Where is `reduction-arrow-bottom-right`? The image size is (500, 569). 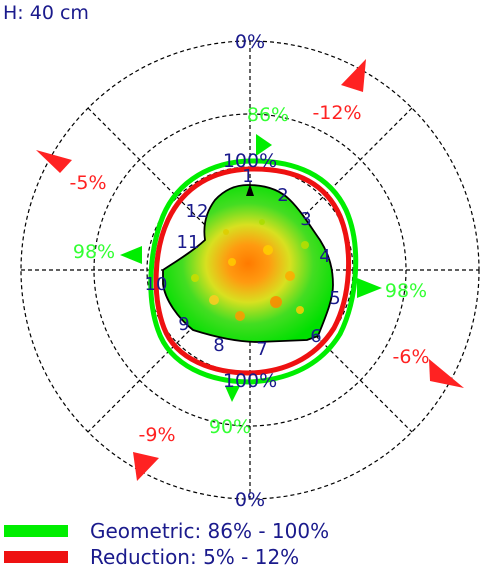
reduction-arrow-bottom-right is located at coordinates (446, 373).